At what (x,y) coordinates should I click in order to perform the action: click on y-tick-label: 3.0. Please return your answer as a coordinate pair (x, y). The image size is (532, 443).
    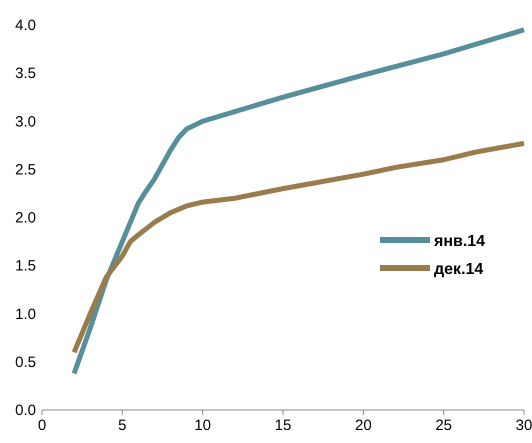
    Looking at the image, I should click on (25, 121).